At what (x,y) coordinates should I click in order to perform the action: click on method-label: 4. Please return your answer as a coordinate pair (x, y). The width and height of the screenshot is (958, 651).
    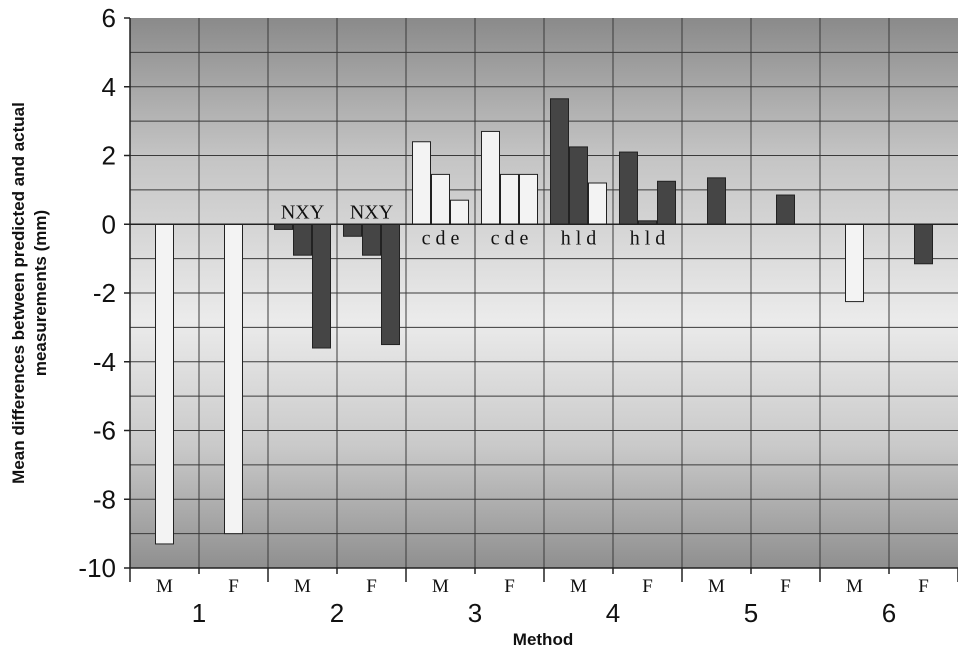
    Looking at the image, I should click on (613, 613).